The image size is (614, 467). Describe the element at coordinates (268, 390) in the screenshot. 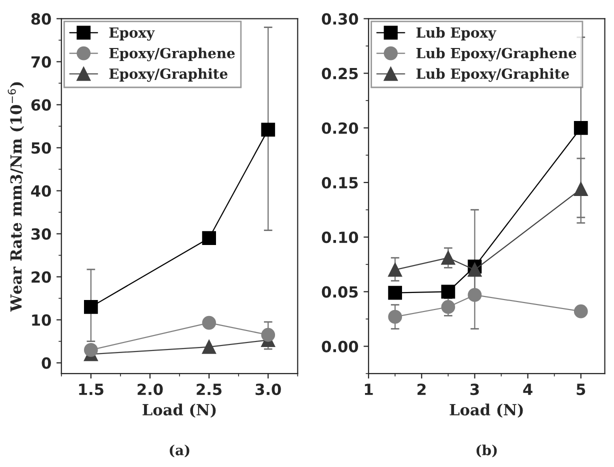

I see `x-tick-label: 3.0` at that location.